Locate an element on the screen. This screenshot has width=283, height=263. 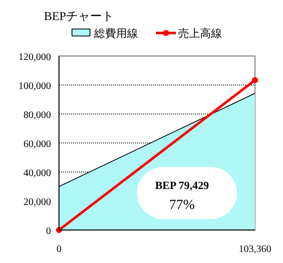
y-tick-label: 20,000 is located at coordinates (37, 202).